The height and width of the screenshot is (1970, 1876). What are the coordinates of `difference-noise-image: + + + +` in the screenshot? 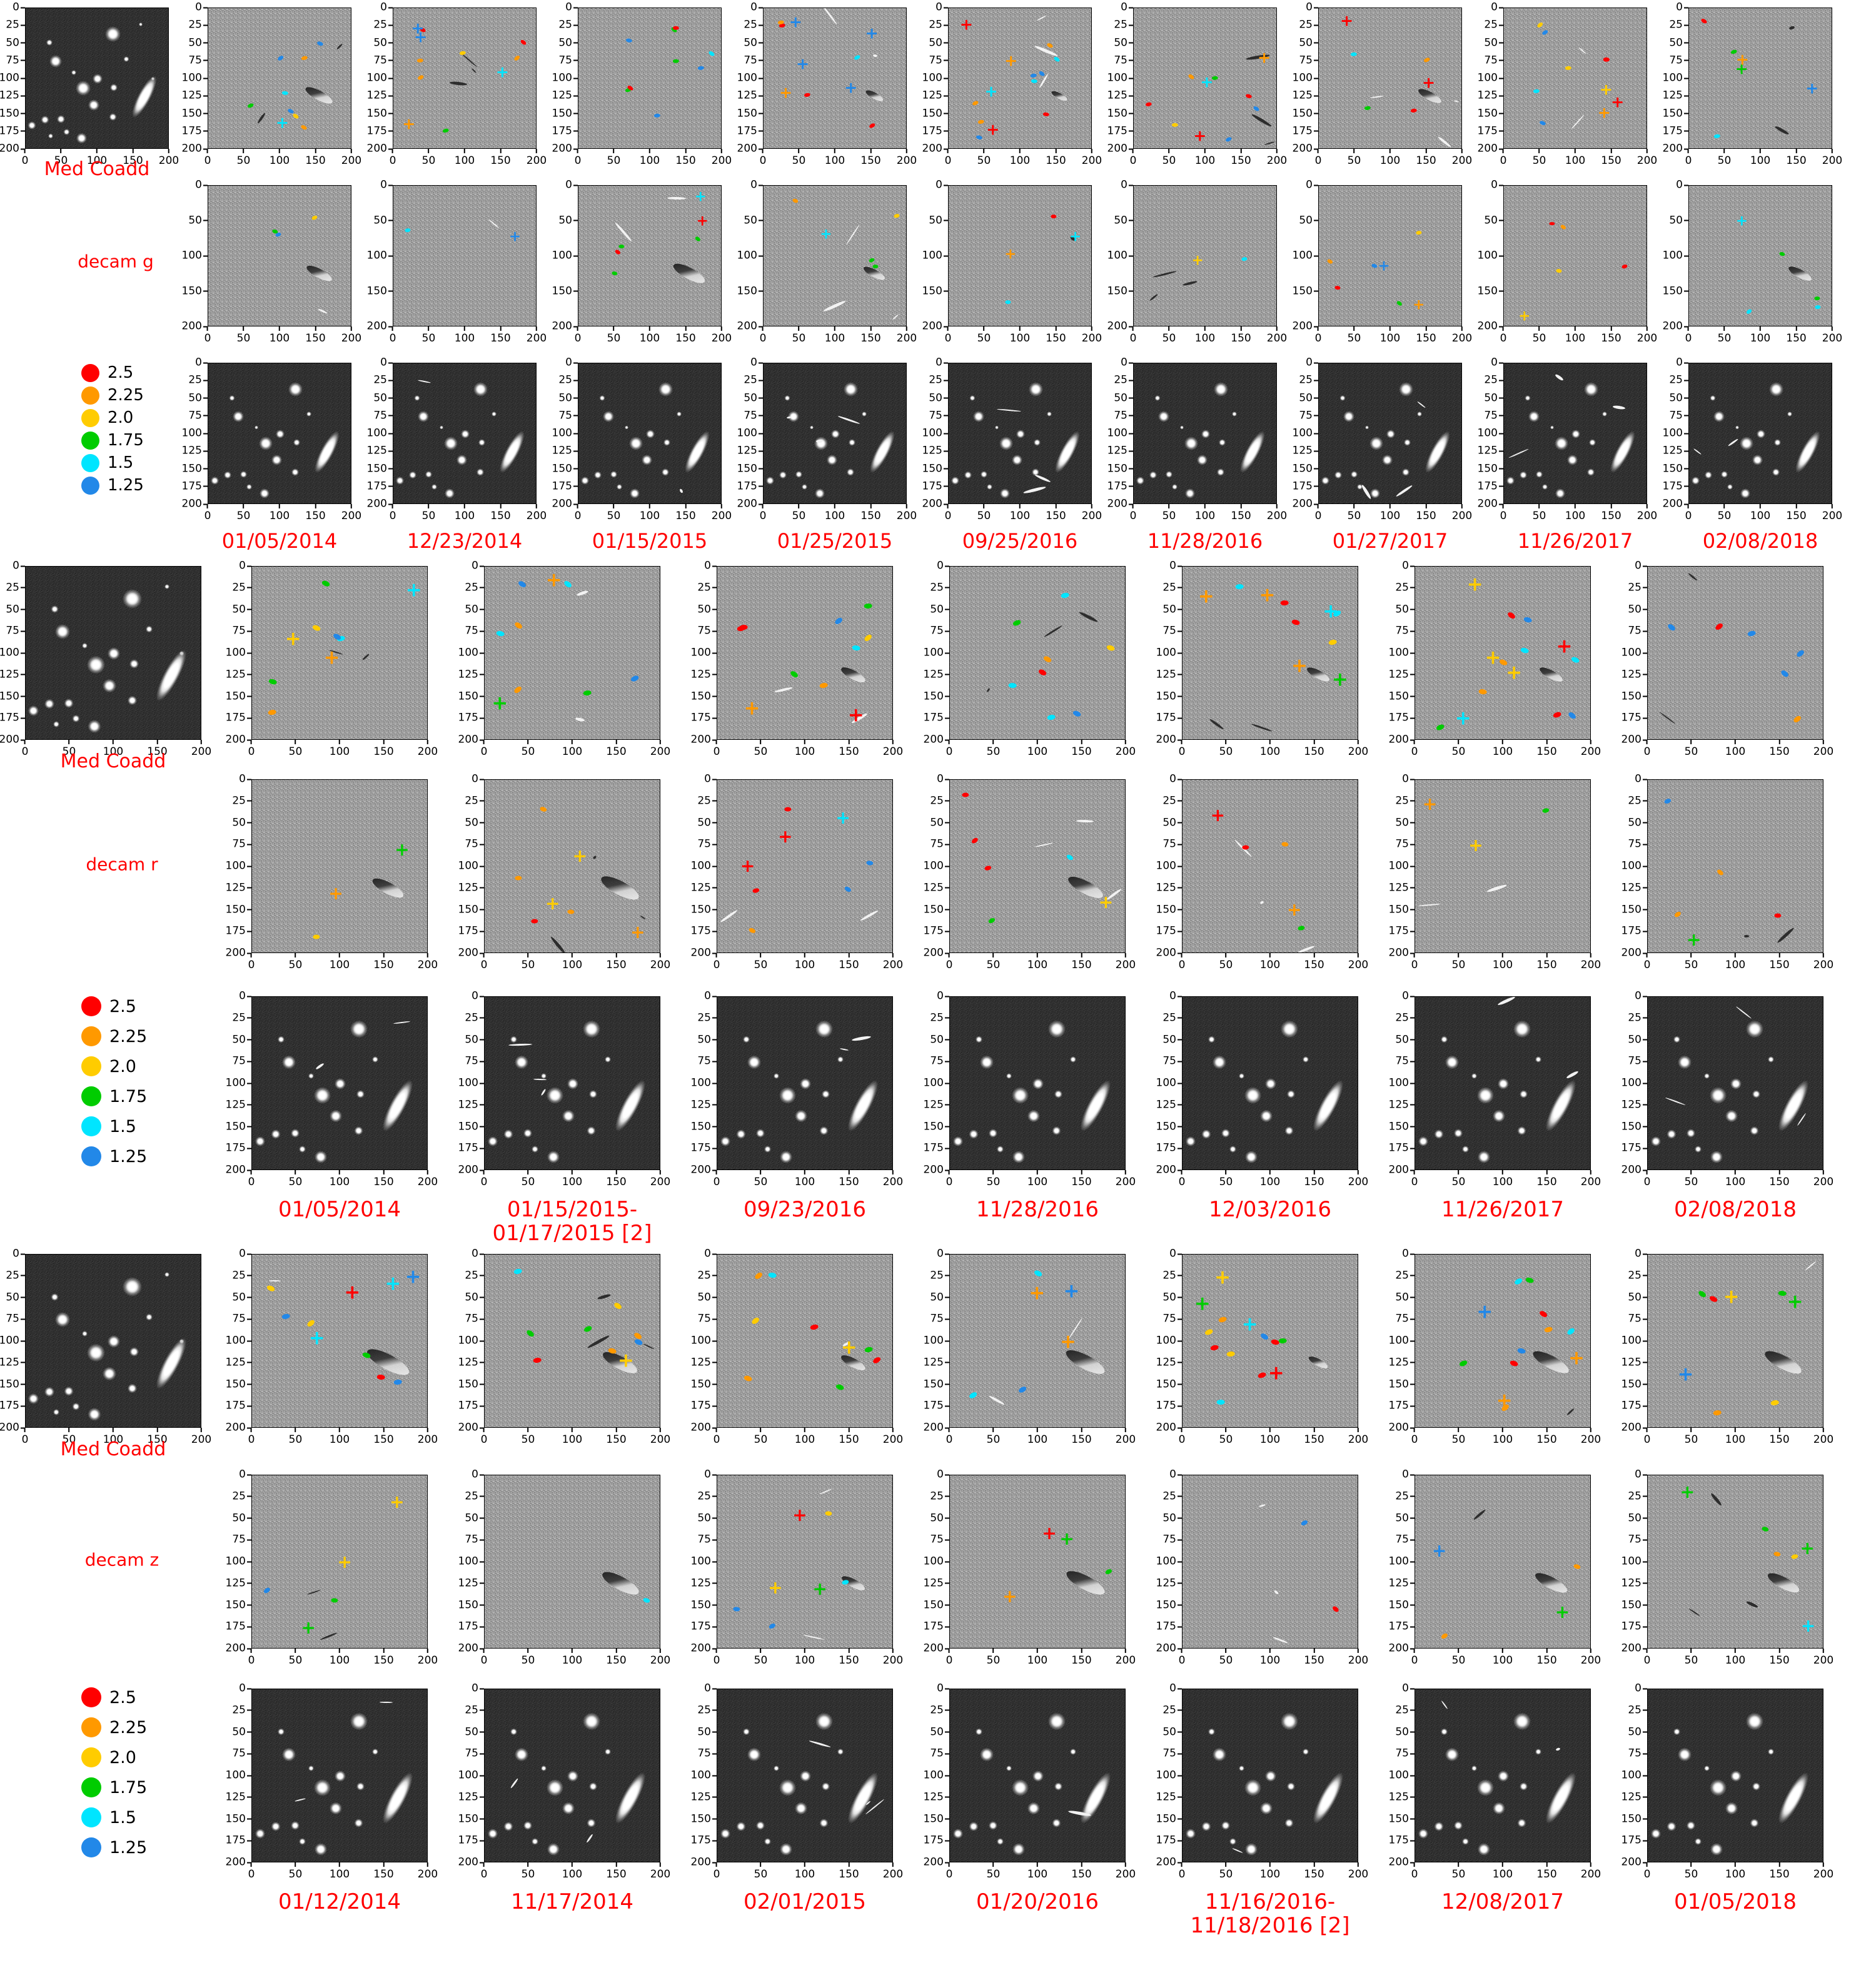 It's located at (339, 1341).